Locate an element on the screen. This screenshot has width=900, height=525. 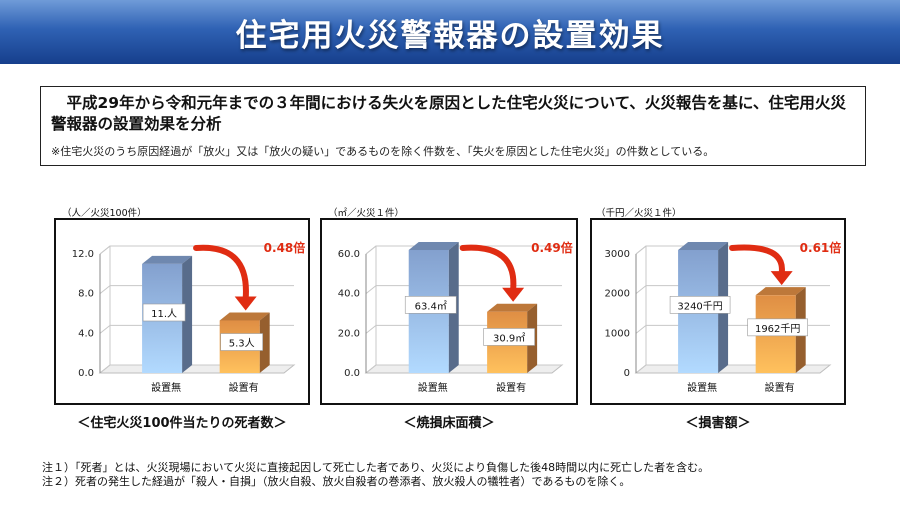
value-label: 63.4㎡ is located at coordinates (431, 306).